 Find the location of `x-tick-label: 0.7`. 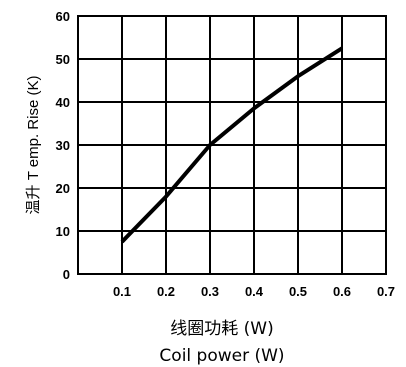

x-tick-label: 0.7 is located at coordinates (386, 291).